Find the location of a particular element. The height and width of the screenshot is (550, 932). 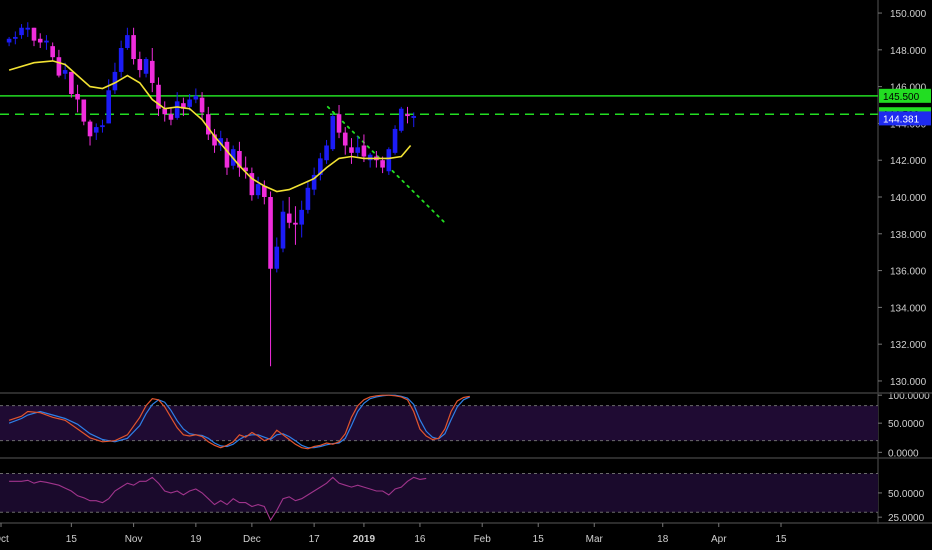

stochastic-d-line is located at coordinates (239, 421).